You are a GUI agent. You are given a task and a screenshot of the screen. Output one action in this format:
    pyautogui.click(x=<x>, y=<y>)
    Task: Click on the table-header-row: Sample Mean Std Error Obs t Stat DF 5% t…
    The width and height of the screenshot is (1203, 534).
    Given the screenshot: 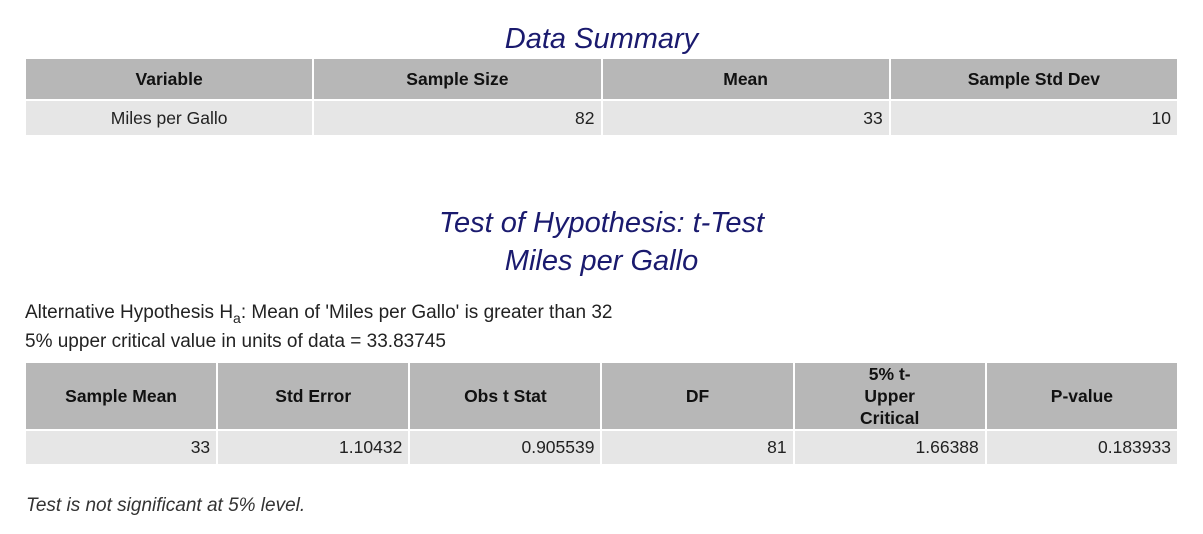 What is the action you would take?
    pyautogui.click(x=601, y=396)
    